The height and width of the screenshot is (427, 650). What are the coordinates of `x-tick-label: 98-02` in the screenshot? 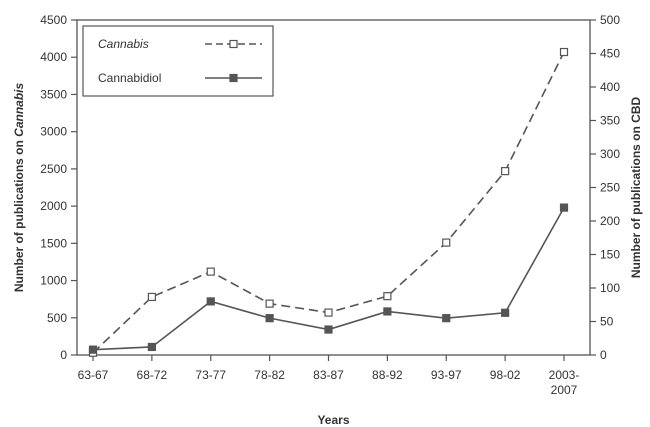 It's located at (505, 375).